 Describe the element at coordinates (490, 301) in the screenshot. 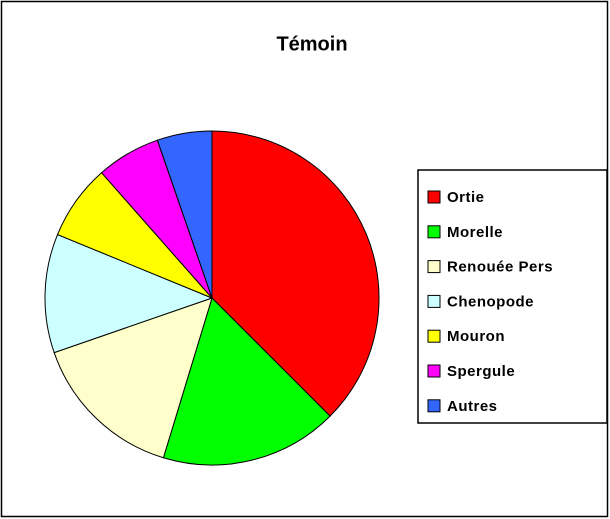

I see `legend-label: Chenopode` at that location.